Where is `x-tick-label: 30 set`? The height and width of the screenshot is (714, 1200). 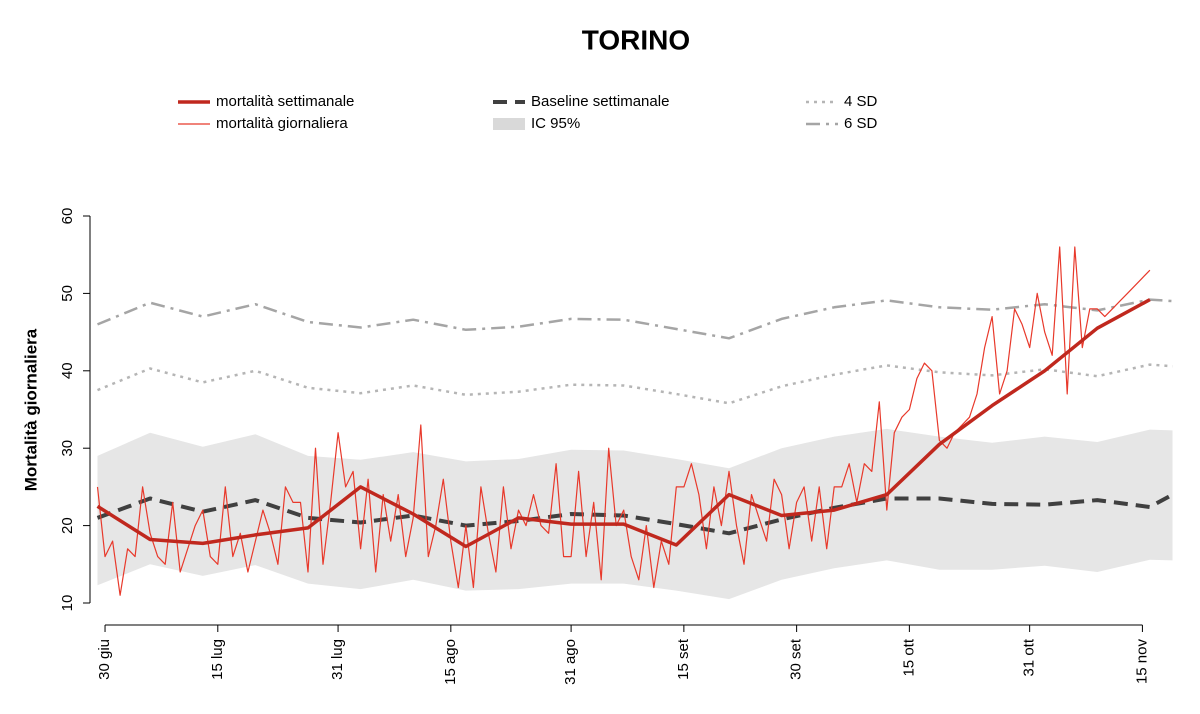
x-tick-label: 30 set is located at coordinates (796, 659).